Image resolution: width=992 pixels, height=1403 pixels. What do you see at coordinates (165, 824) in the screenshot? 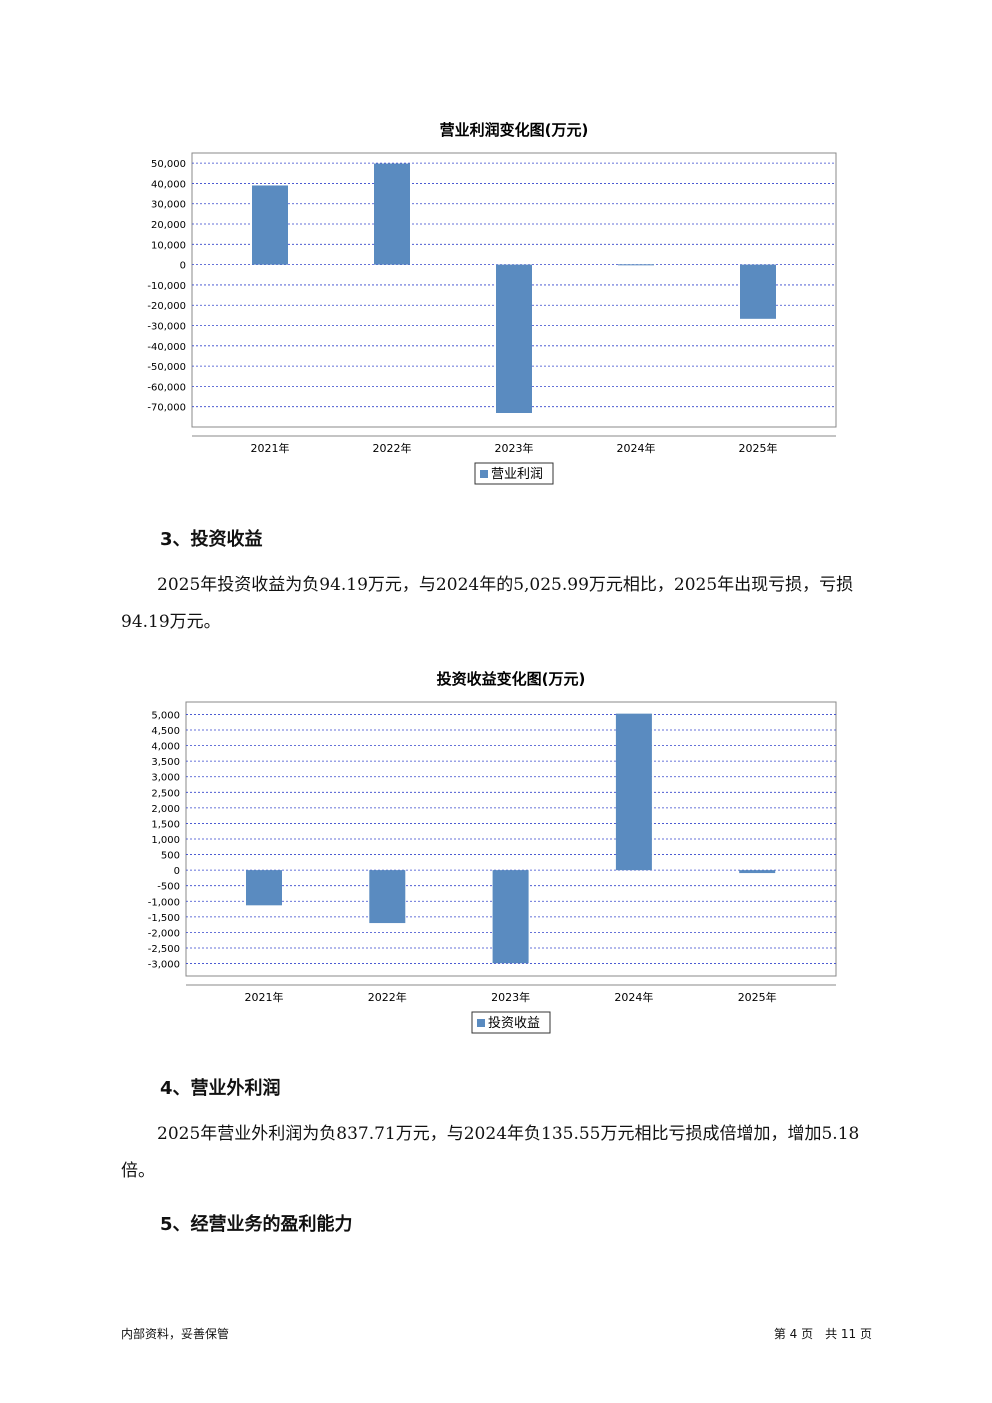
I see `y-tick-label: 1,500` at bounding box center [165, 824].